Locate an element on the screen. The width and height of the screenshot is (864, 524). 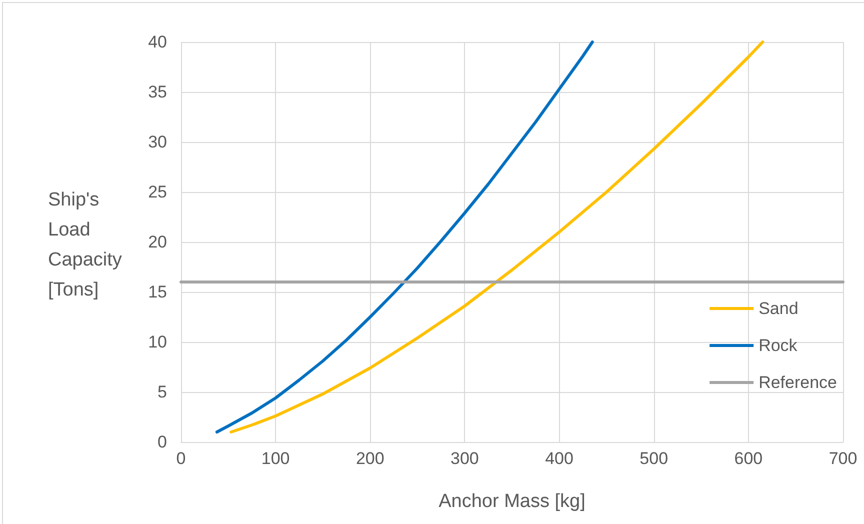
legend-label: Rock is located at coordinates (778, 345).